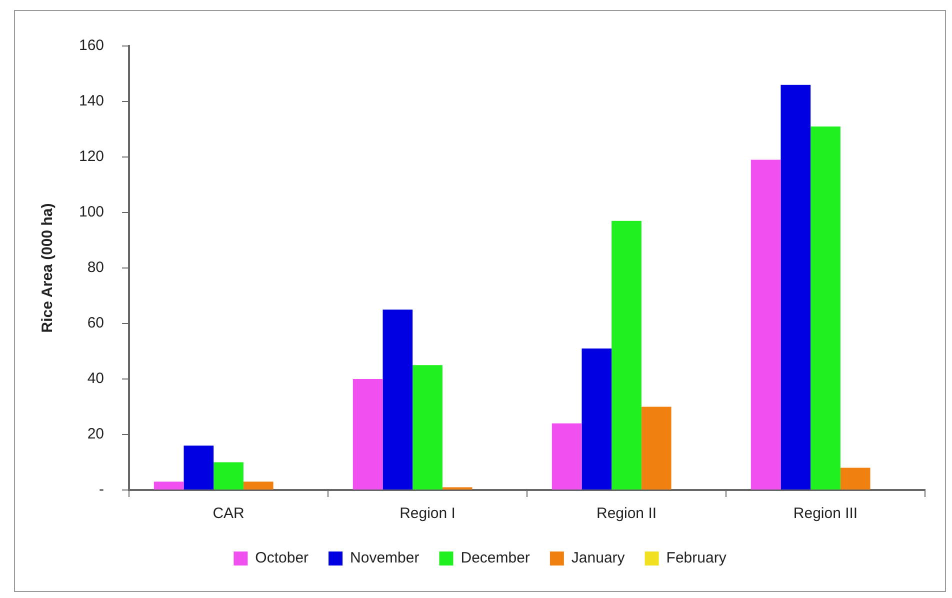  I want to click on legend-label: December, so click(495, 558).